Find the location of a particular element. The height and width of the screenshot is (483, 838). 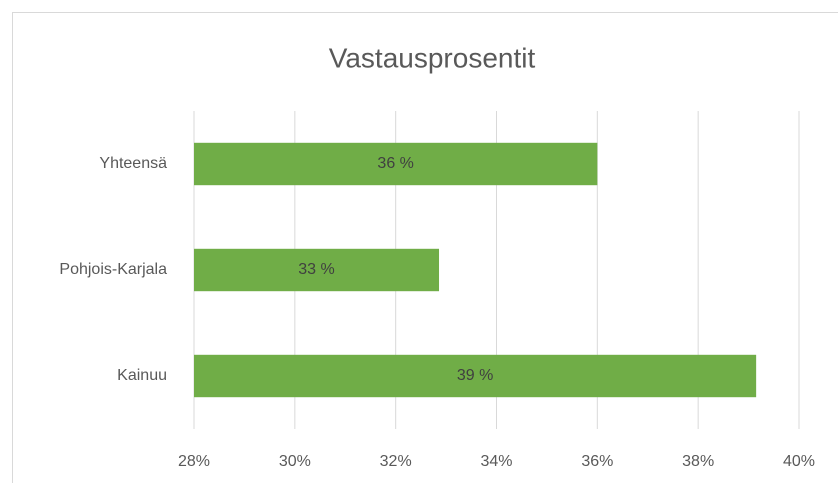

y-tick-label: Kainuu is located at coordinates (142, 375).